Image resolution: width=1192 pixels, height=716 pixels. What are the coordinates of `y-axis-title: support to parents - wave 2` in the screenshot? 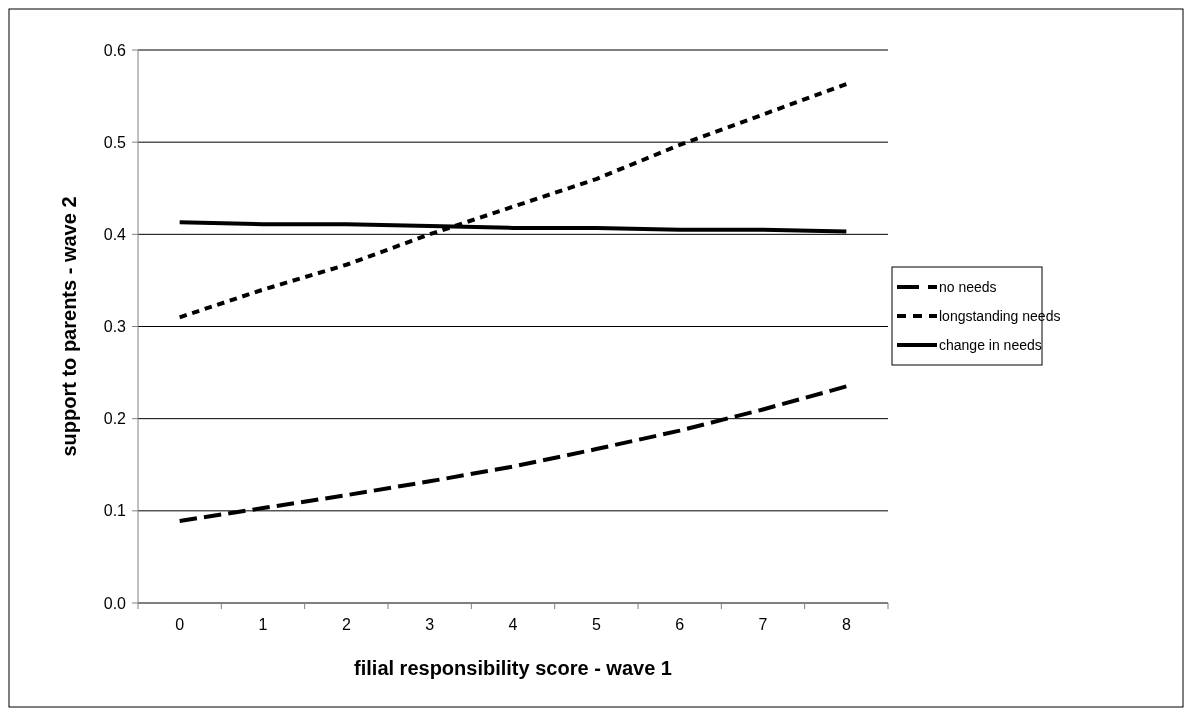 It's located at (69, 326).